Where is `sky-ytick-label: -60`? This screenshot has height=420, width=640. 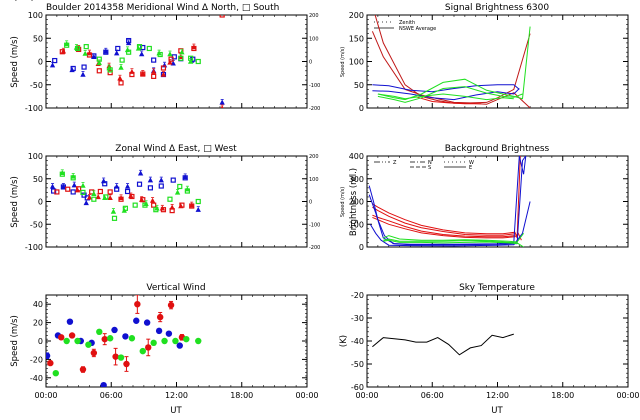 sky-ytick-label: -60 is located at coordinates (357, 387).